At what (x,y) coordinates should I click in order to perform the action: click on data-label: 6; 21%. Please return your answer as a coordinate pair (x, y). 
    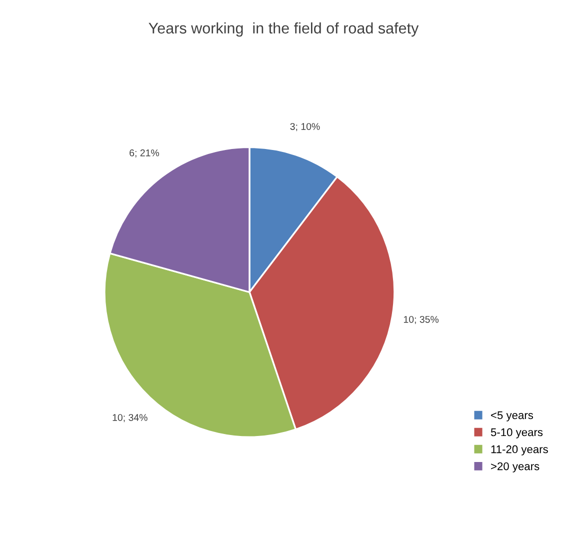
    Looking at the image, I should click on (145, 153).